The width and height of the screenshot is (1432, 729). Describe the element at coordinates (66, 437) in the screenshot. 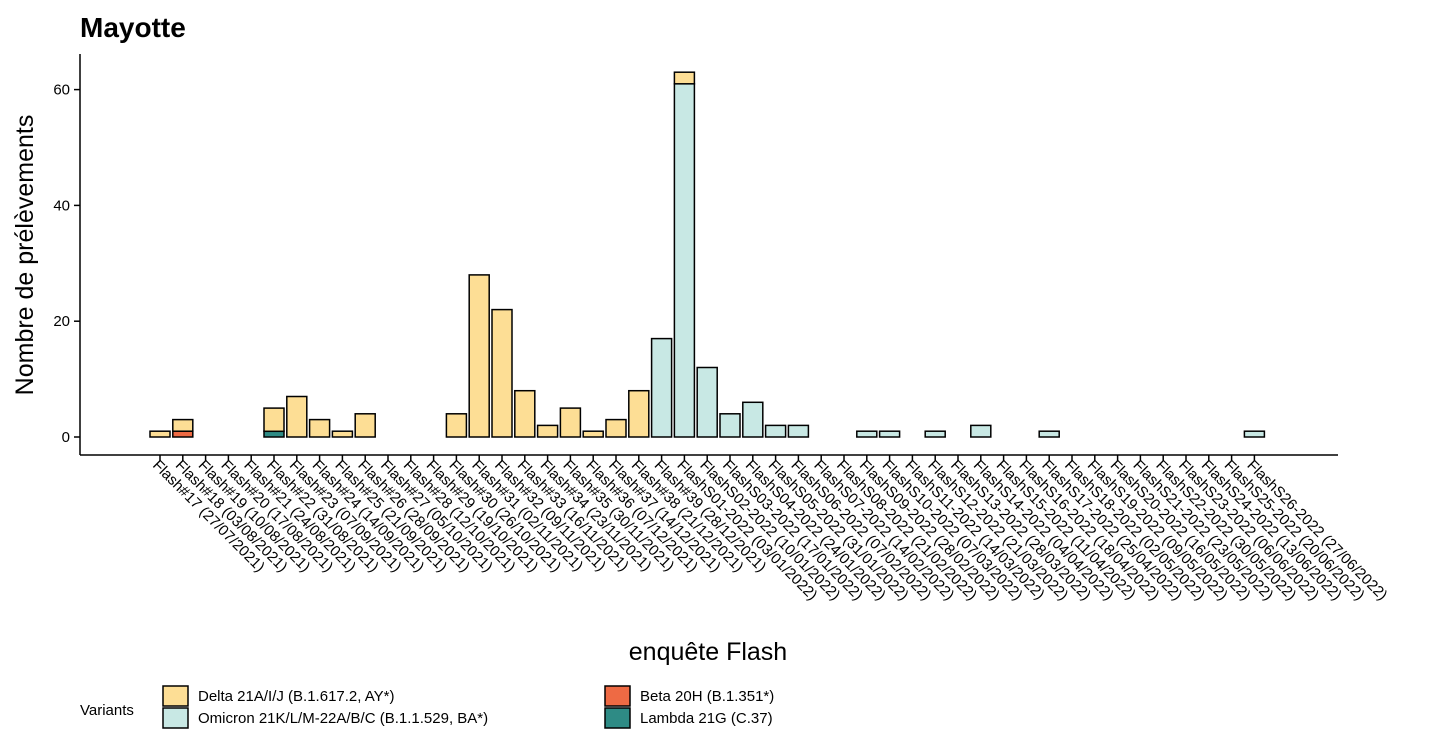

I see `y-tick-label: 0` at that location.